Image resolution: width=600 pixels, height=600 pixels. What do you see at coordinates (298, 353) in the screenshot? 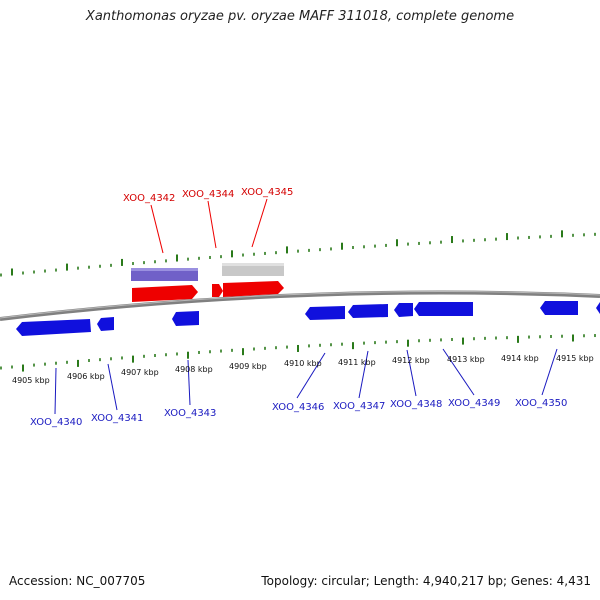
I see `tick-row-bottom` at bounding box center [298, 353].